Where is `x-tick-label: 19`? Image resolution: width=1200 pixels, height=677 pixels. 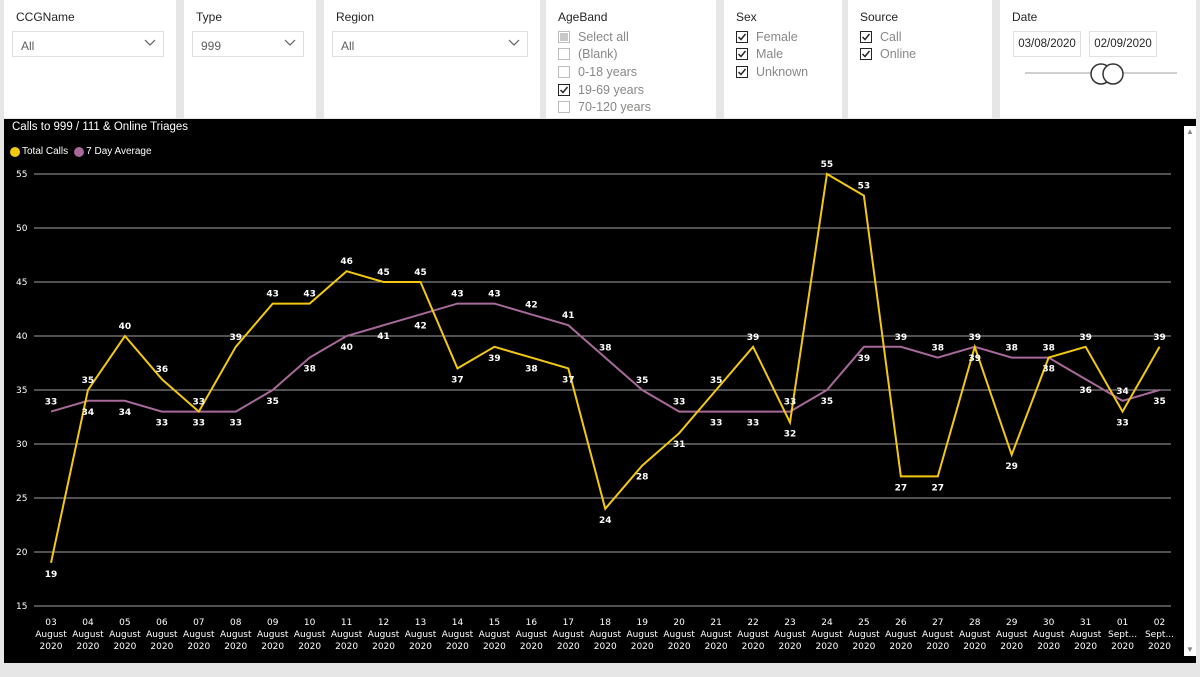 x-tick-label: 19 is located at coordinates (642, 623).